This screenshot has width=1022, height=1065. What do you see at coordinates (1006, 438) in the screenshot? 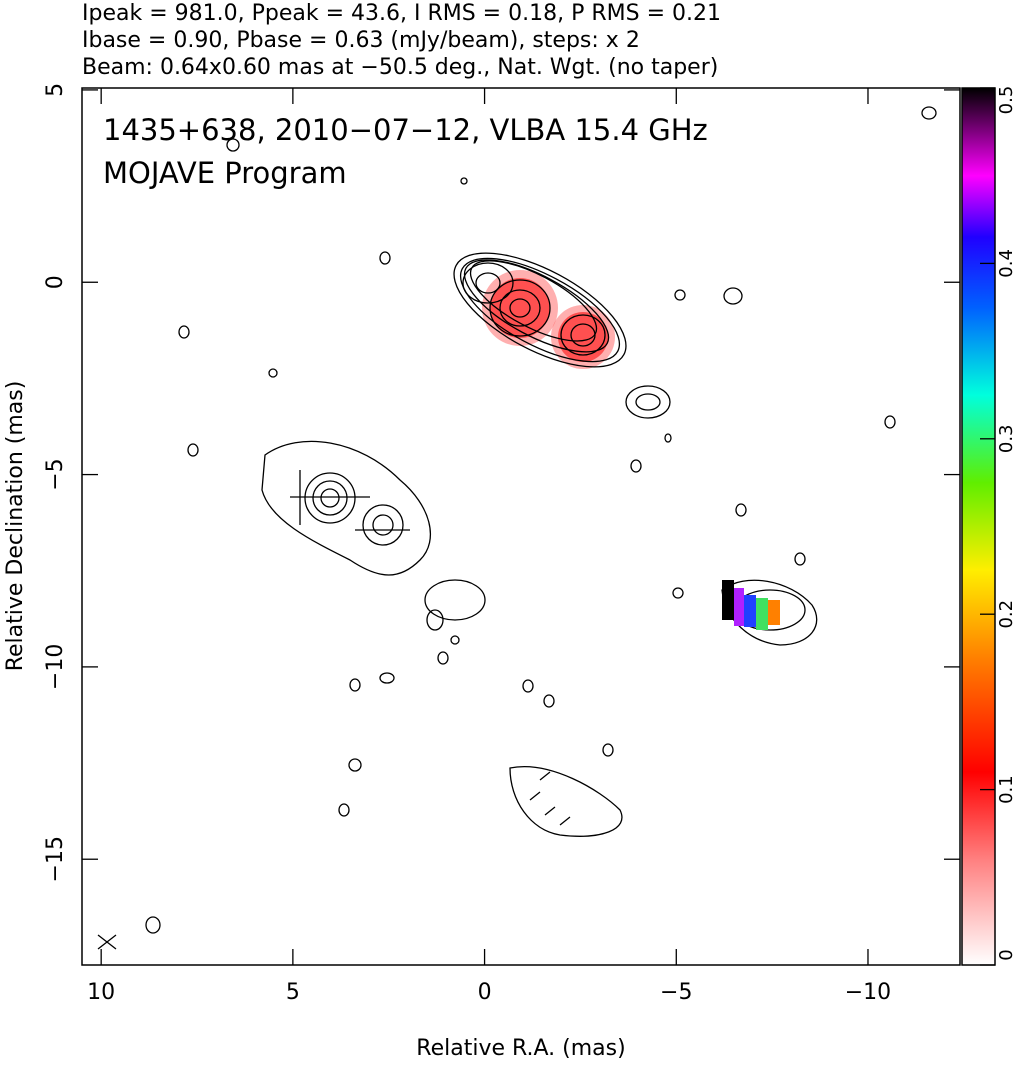
I see `colorbar-tick-label: 0.3` at bounding box center [1006, 438].